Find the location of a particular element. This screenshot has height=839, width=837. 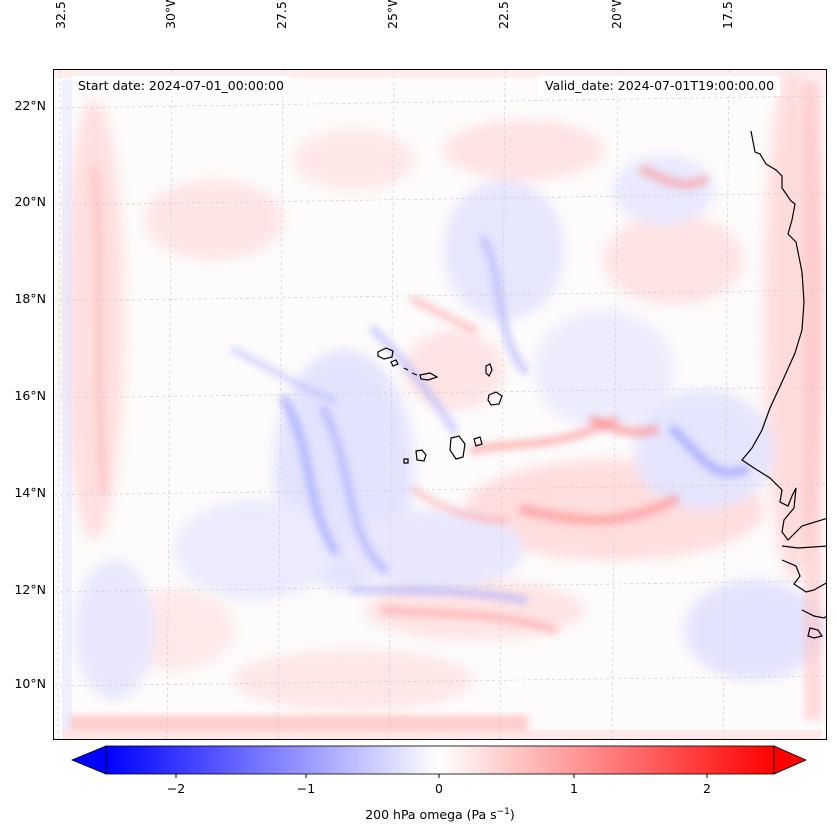

colorbar-tick-marks is located at coordinates (441, 776).